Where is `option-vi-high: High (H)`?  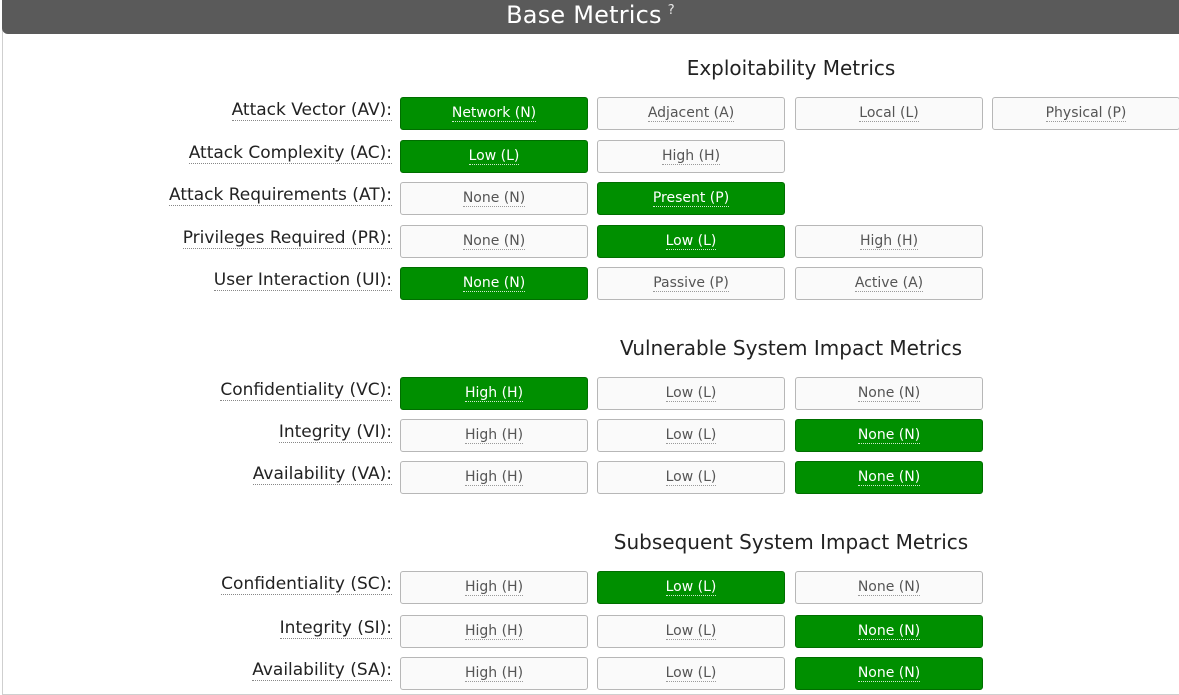 option-vi-high: High (H) is located at coordinates (494, 435).